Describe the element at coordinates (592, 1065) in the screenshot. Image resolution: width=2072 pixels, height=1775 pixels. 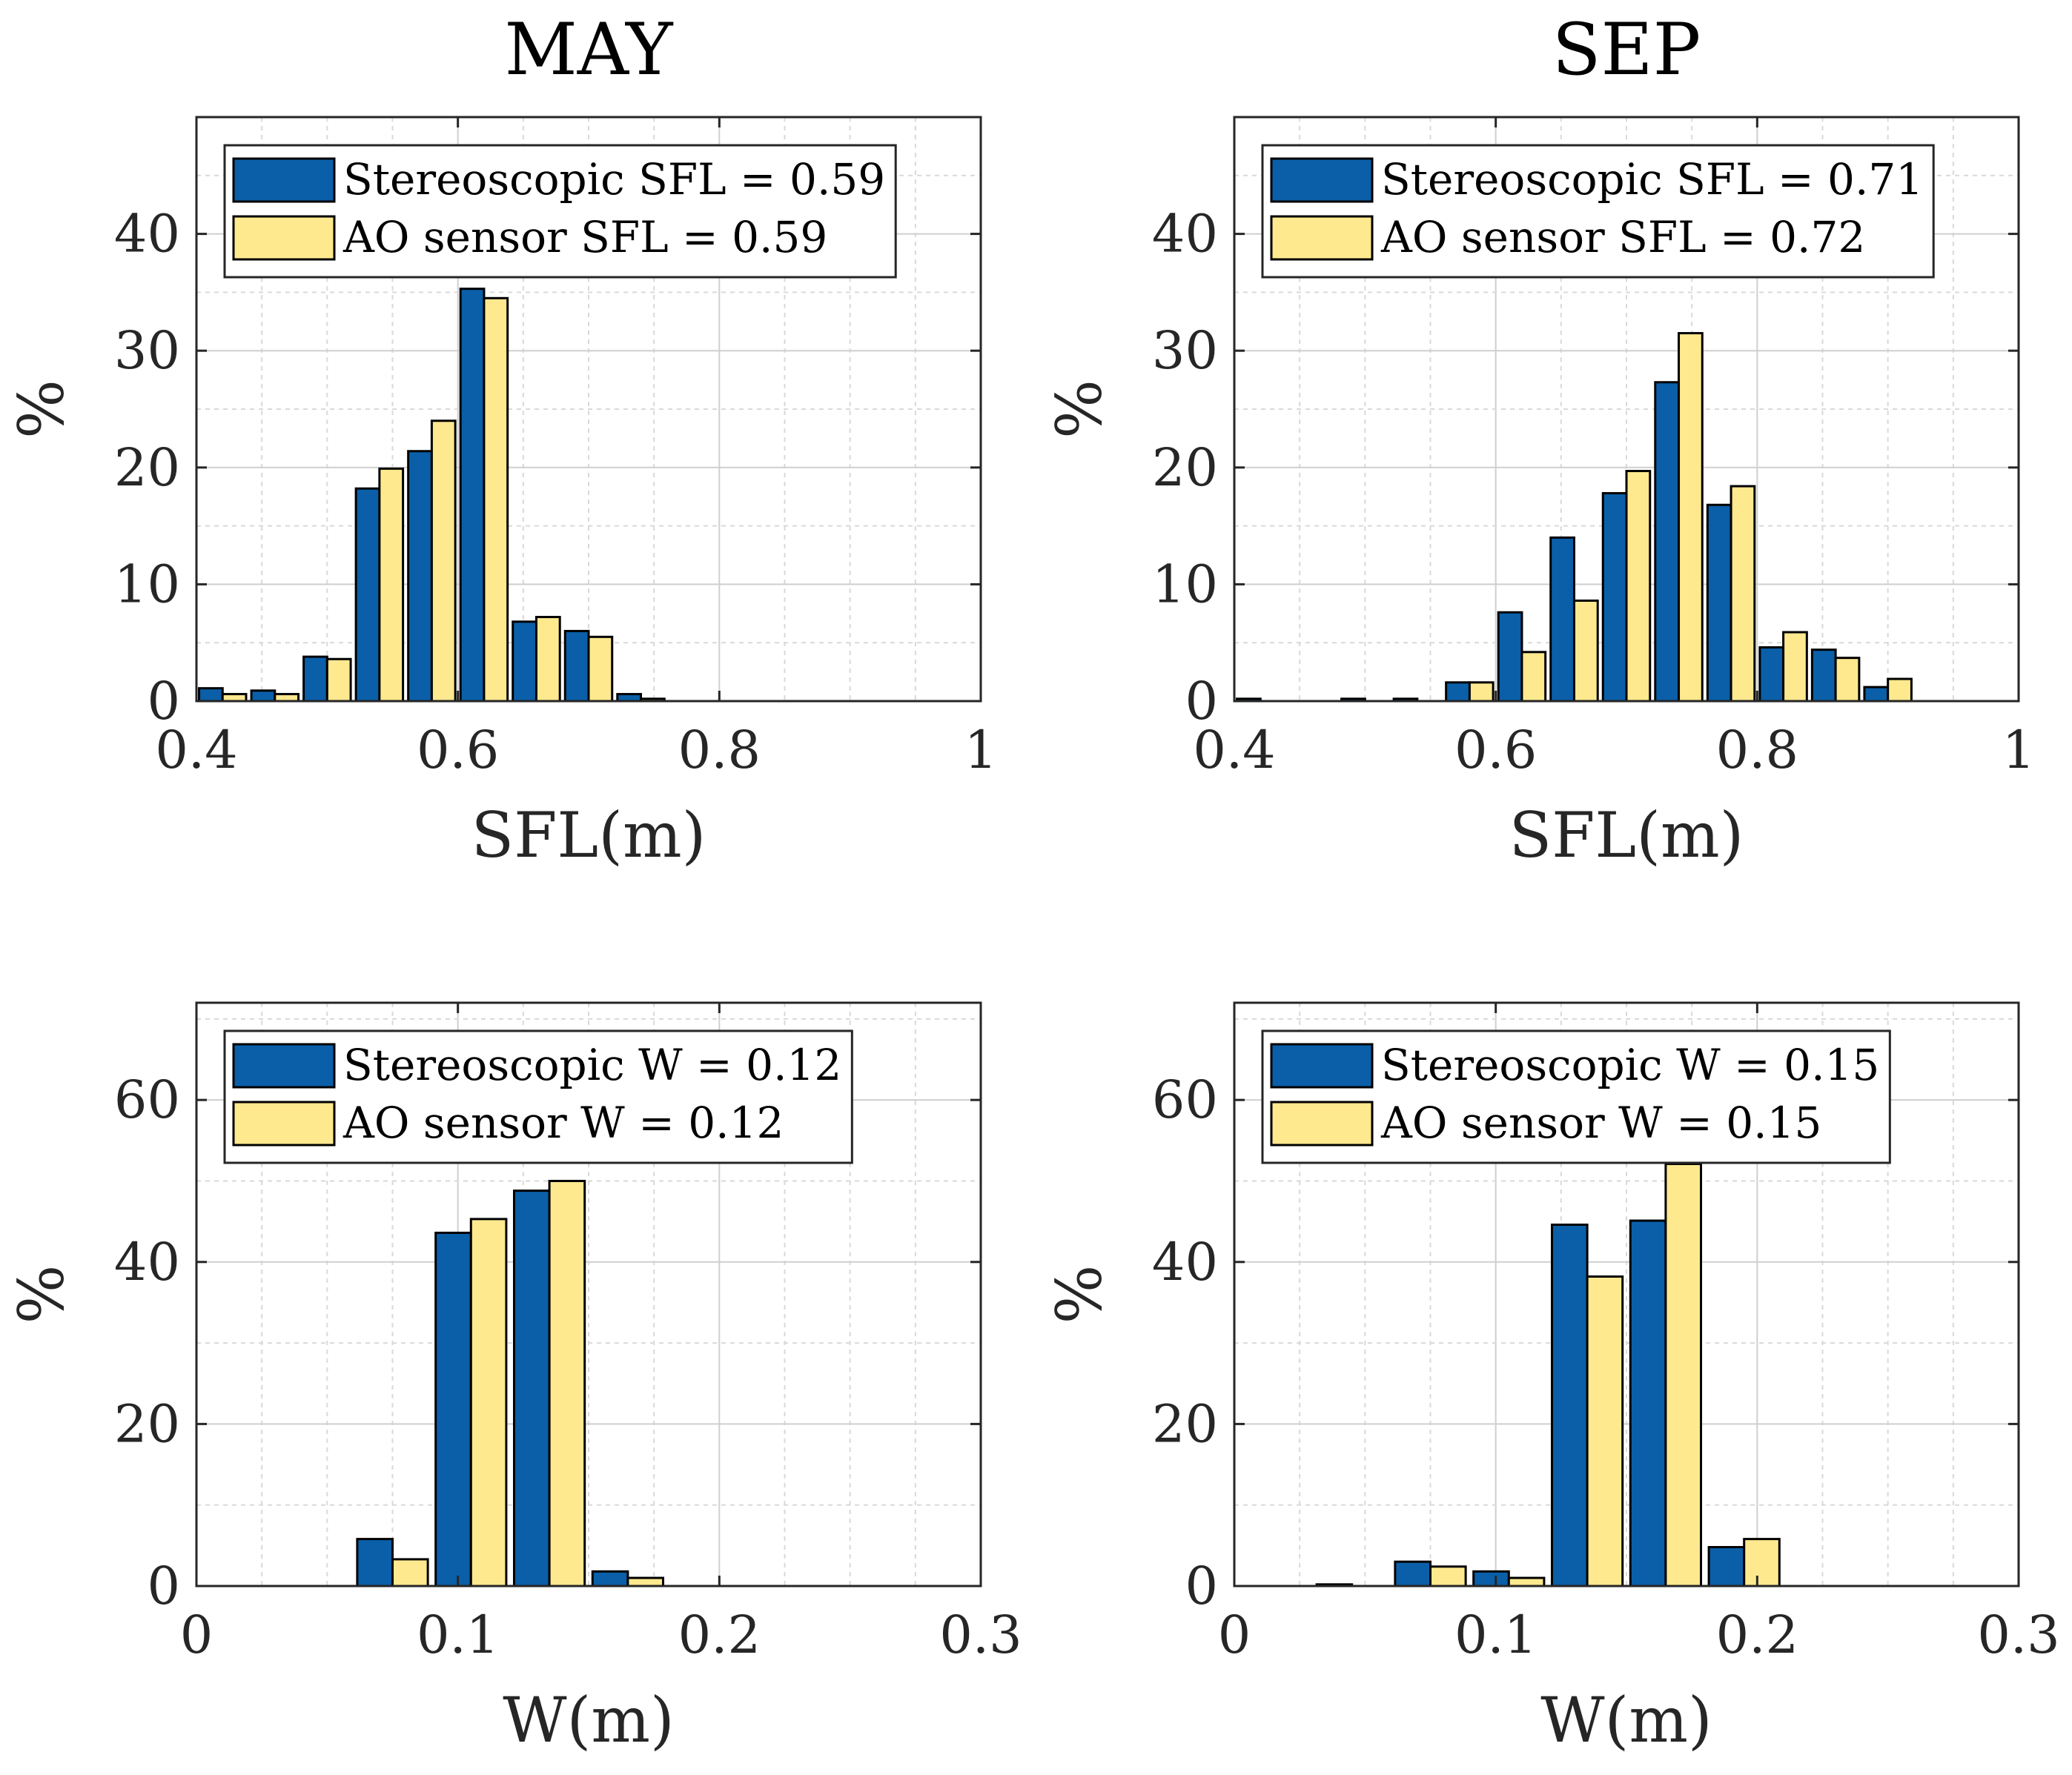
I see `legend-entry: Stereoscopic W = 0.12` at that location.